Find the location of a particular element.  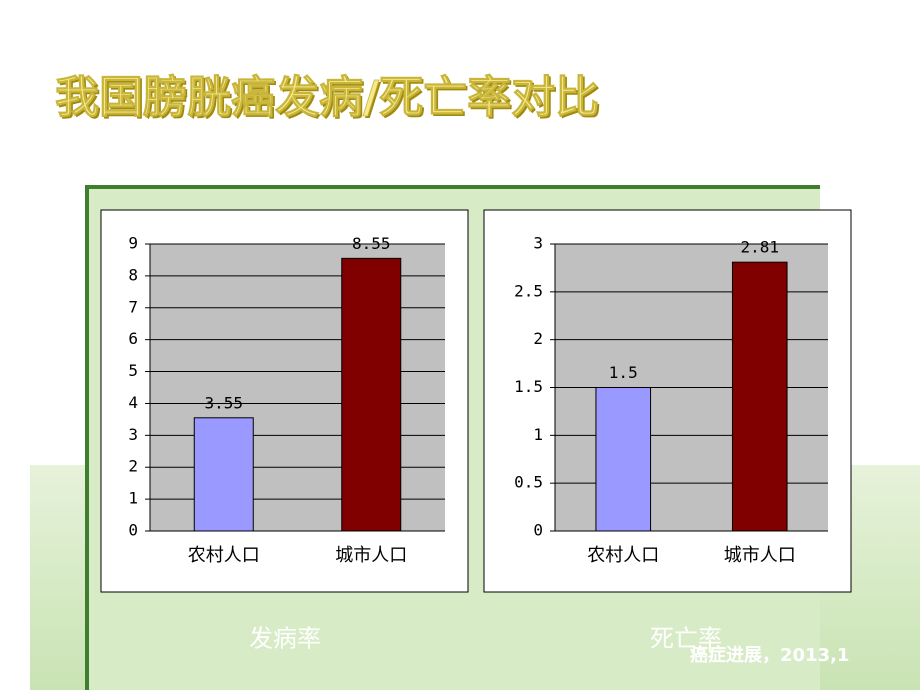

y-tick-label: 7 is located at coordinates (133, 306).